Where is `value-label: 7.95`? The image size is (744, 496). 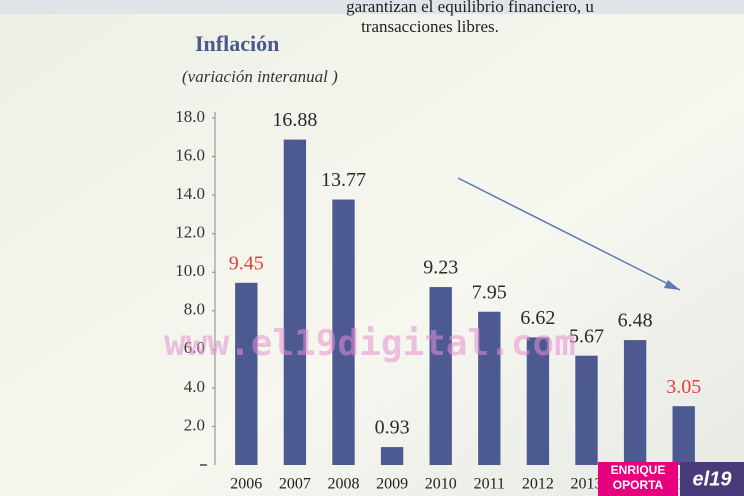 value-label: 7.95 is located at coordinates (489, 292).